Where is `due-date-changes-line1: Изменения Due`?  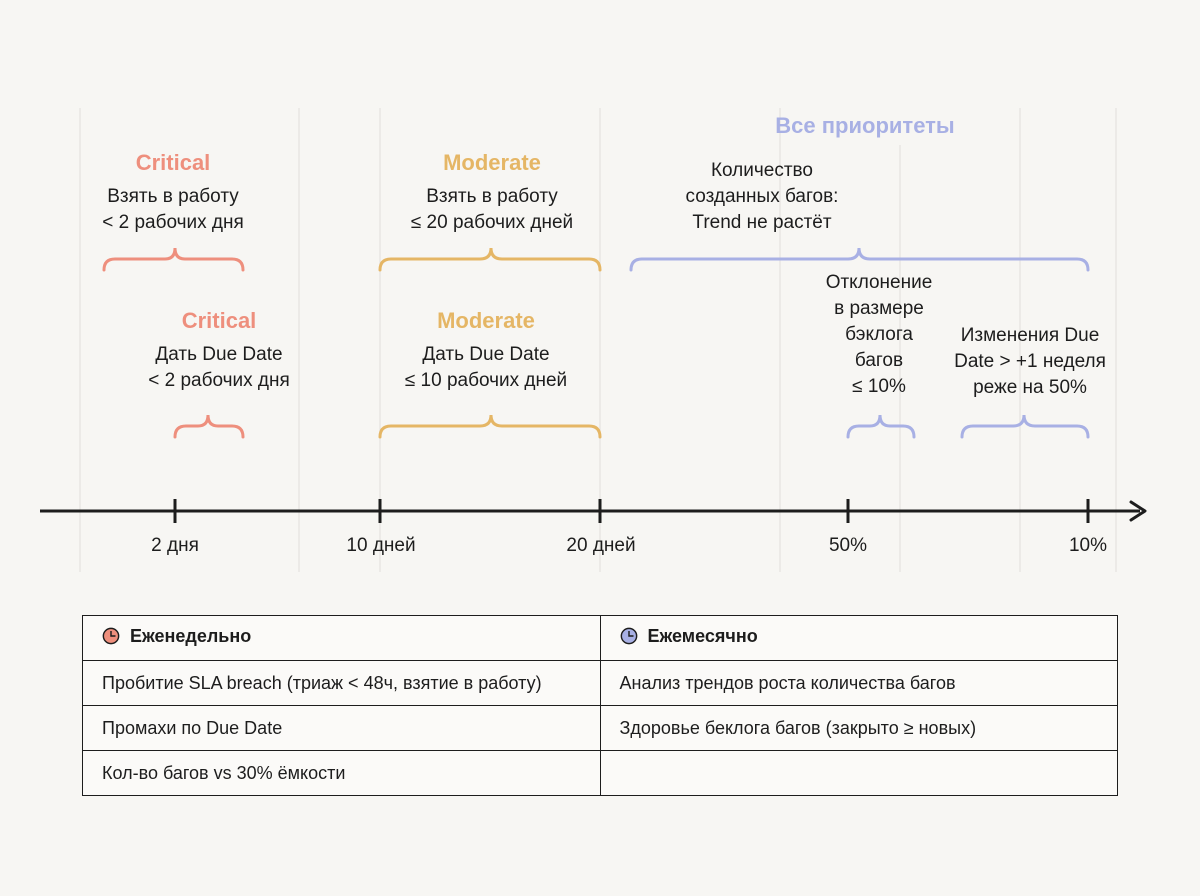
due-date-changes-line1: Изменения Due is located at coordinates (1030, 335).